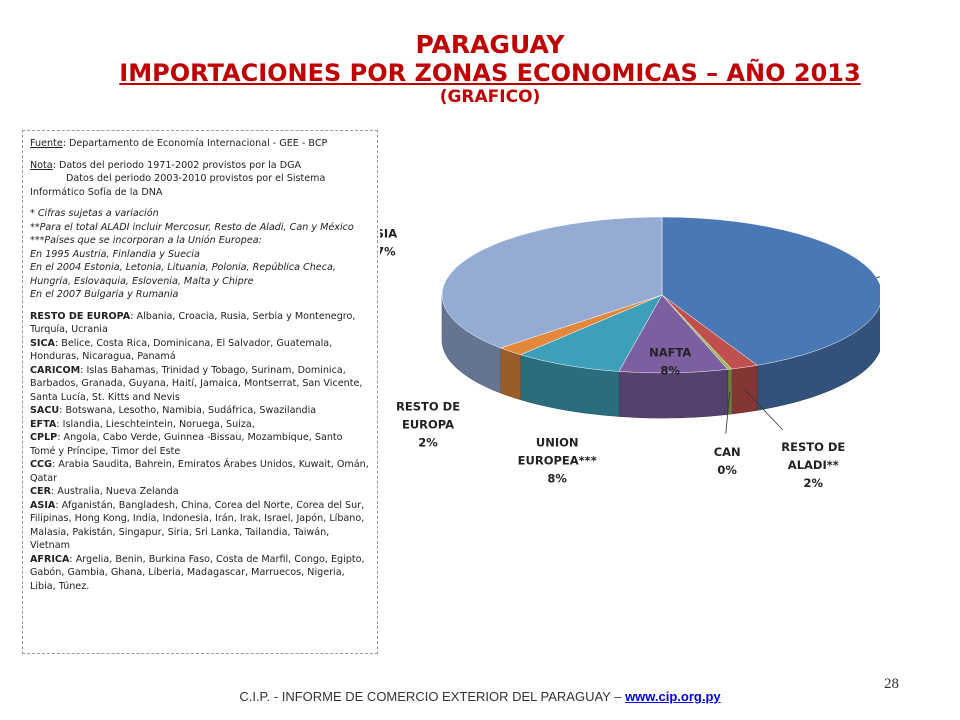 Image resolution: width=960 pixels, height=720 pixels. What do you see at coordinates (727, 461) in the screenshot?
I see `slice-label: CAN 0%` at bounding box center [727, 461].